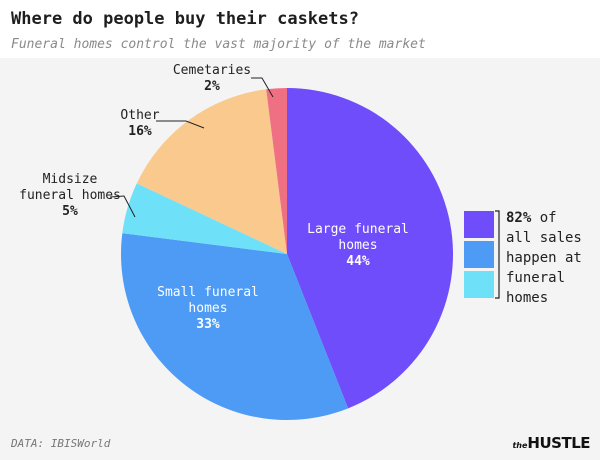  What do you see at coordinates (180, 124) in the screenshot?
I see `leader-other` at bounding box center [180, 124].